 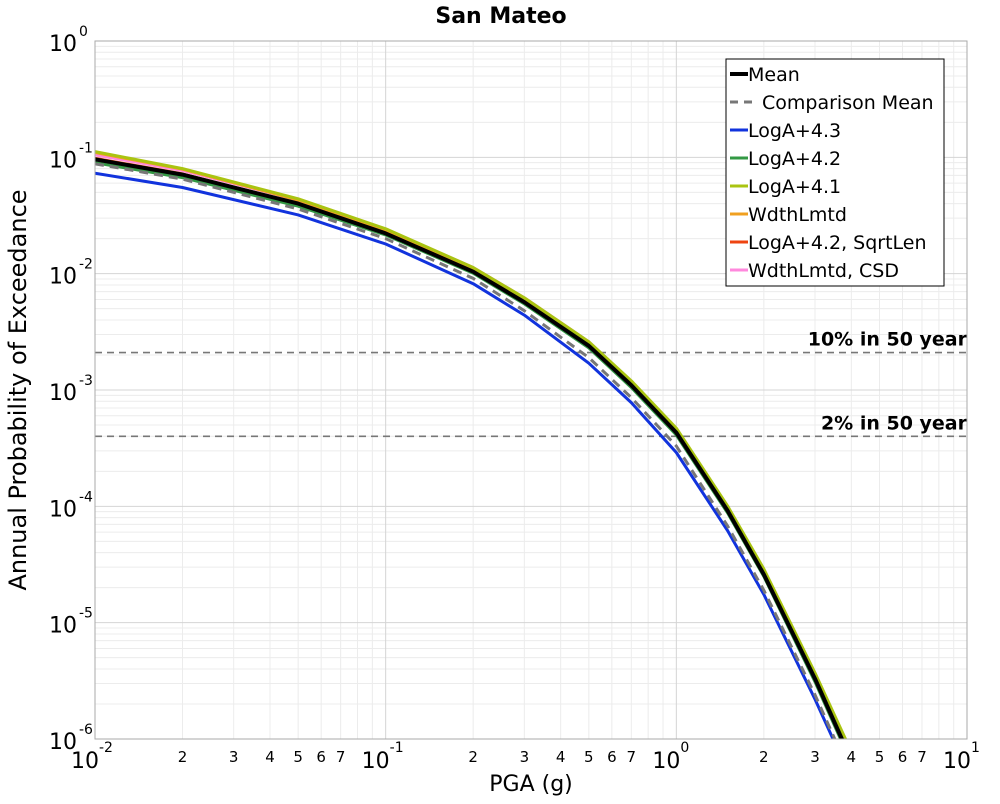 I want to click on legend-label: WdthLmtd, CSD, so click(x=823, y=271).